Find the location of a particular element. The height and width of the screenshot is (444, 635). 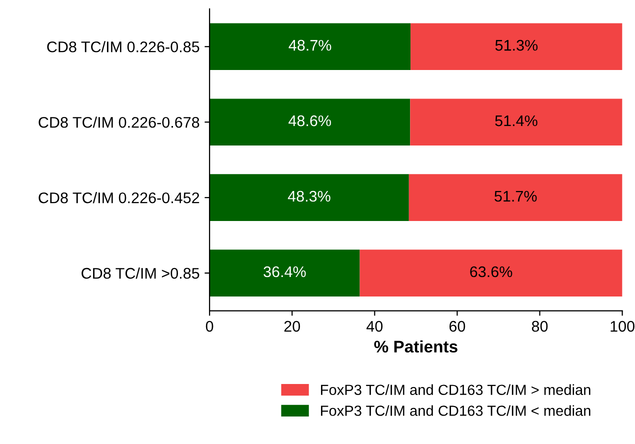

data-label: 48.7% is located at coordinates (310, 45).